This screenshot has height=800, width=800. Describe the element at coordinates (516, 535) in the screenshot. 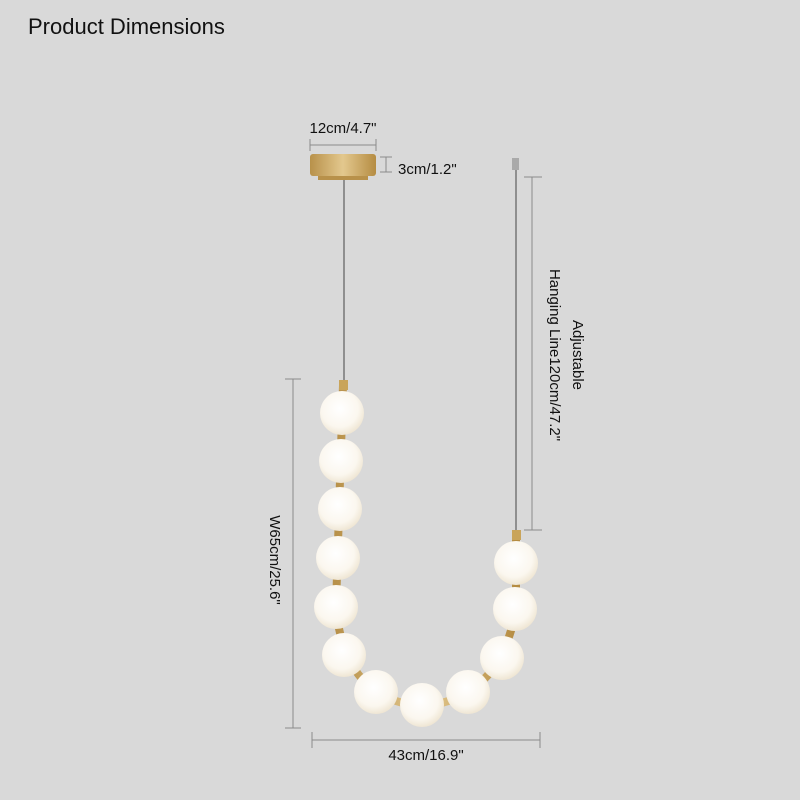

I see `right-end-cap` at that location.